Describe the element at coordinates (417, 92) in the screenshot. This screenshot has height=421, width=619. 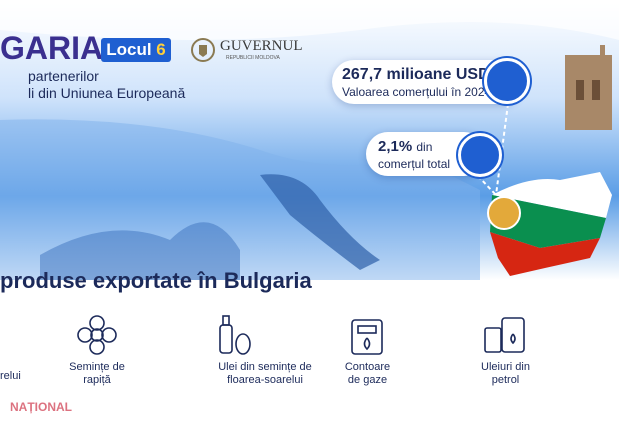
I see `callout-label: Valoarea comerțului în 2024` at that location.